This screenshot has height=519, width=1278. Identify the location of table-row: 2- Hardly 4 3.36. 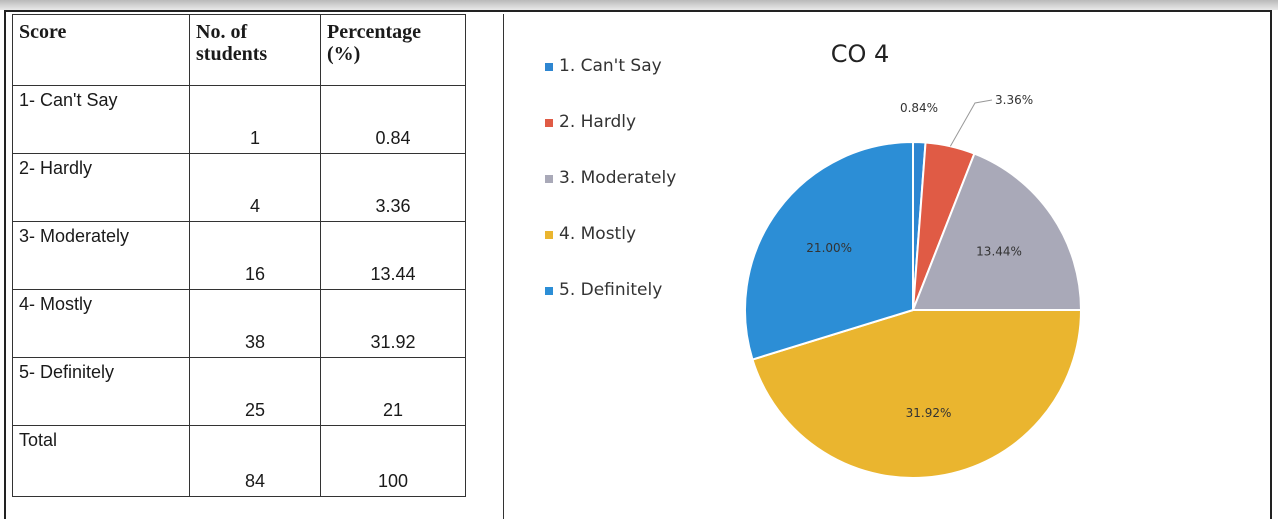
(239, 187).